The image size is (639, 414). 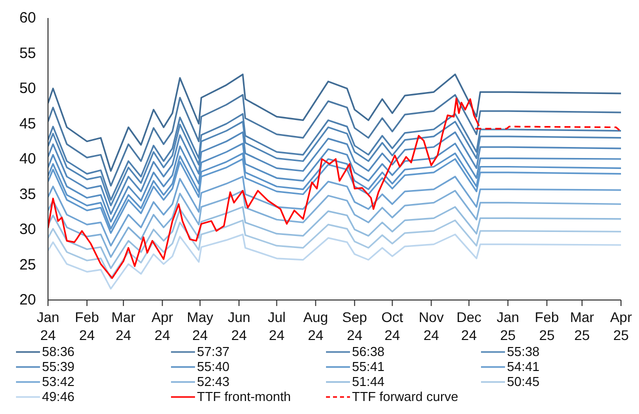 What do you see at coordinates (27, 159) in the screenshot?
I see `y-tick-label: 40` at bounding box center [27, 159].